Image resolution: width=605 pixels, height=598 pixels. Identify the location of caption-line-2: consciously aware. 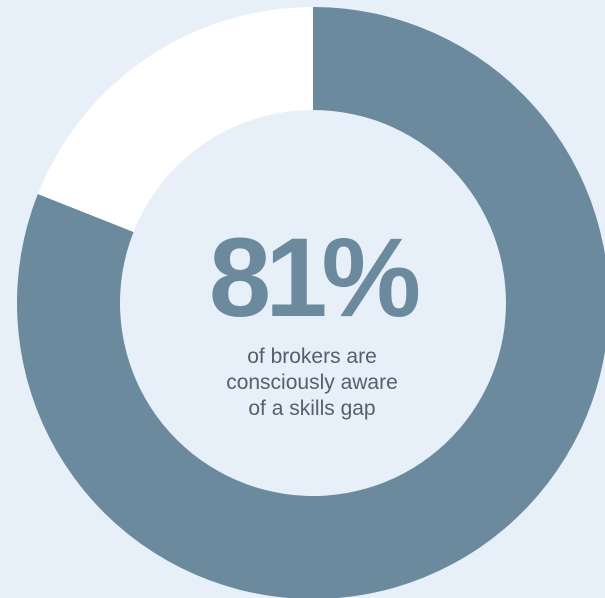
(312, 382).